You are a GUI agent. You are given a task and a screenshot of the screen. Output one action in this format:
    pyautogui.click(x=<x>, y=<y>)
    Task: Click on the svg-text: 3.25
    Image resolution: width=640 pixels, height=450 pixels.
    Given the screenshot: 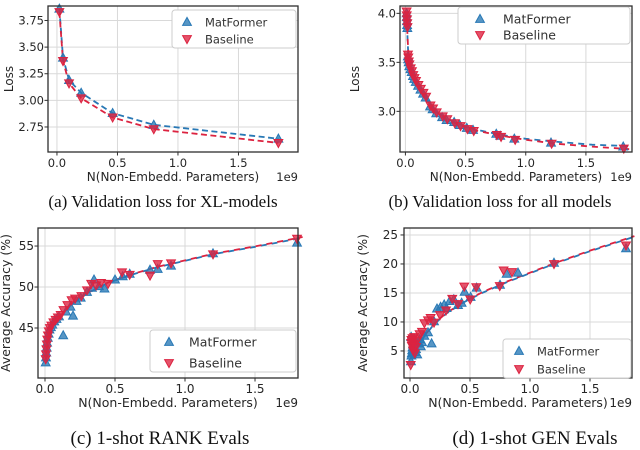 What is the action you would take?
    pyautogui.click(x=31, y=74)
    